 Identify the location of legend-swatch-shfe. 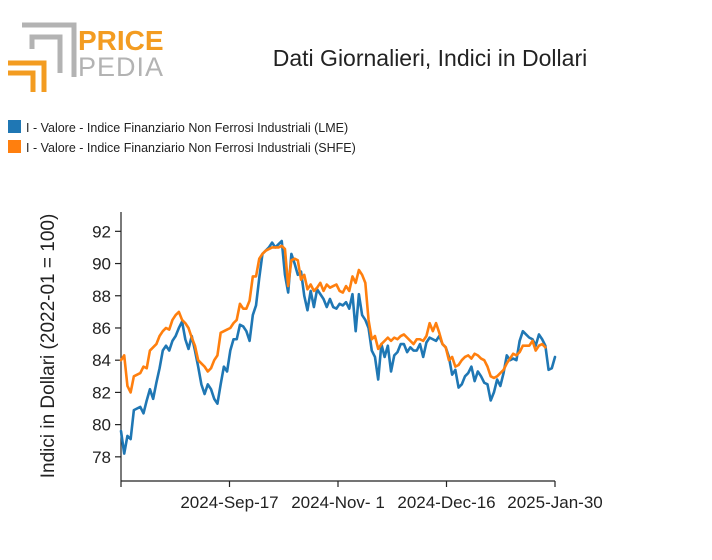
(14, 146).